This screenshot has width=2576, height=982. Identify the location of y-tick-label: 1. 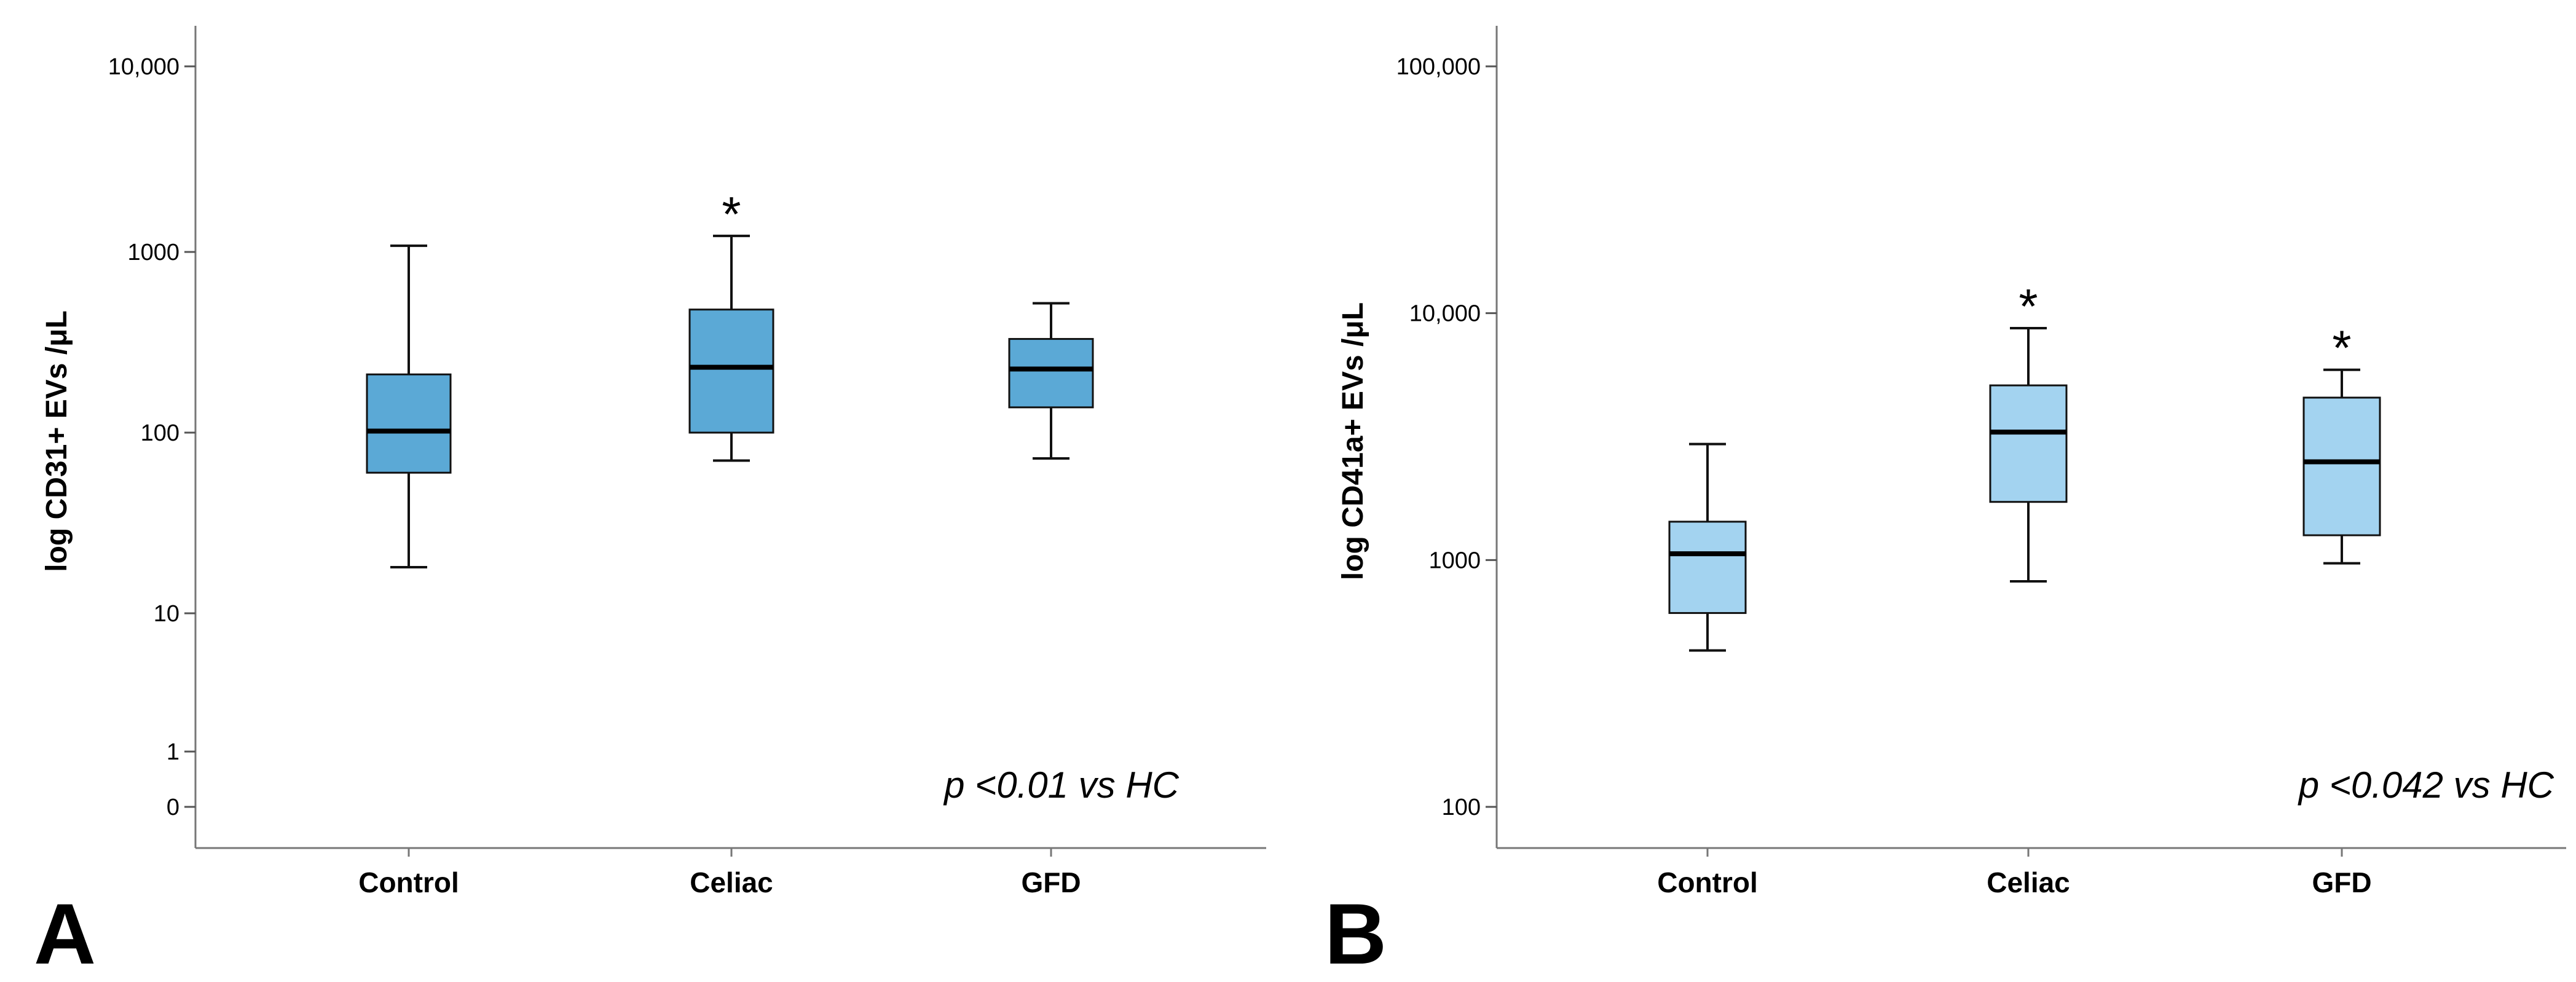
(173, 752).